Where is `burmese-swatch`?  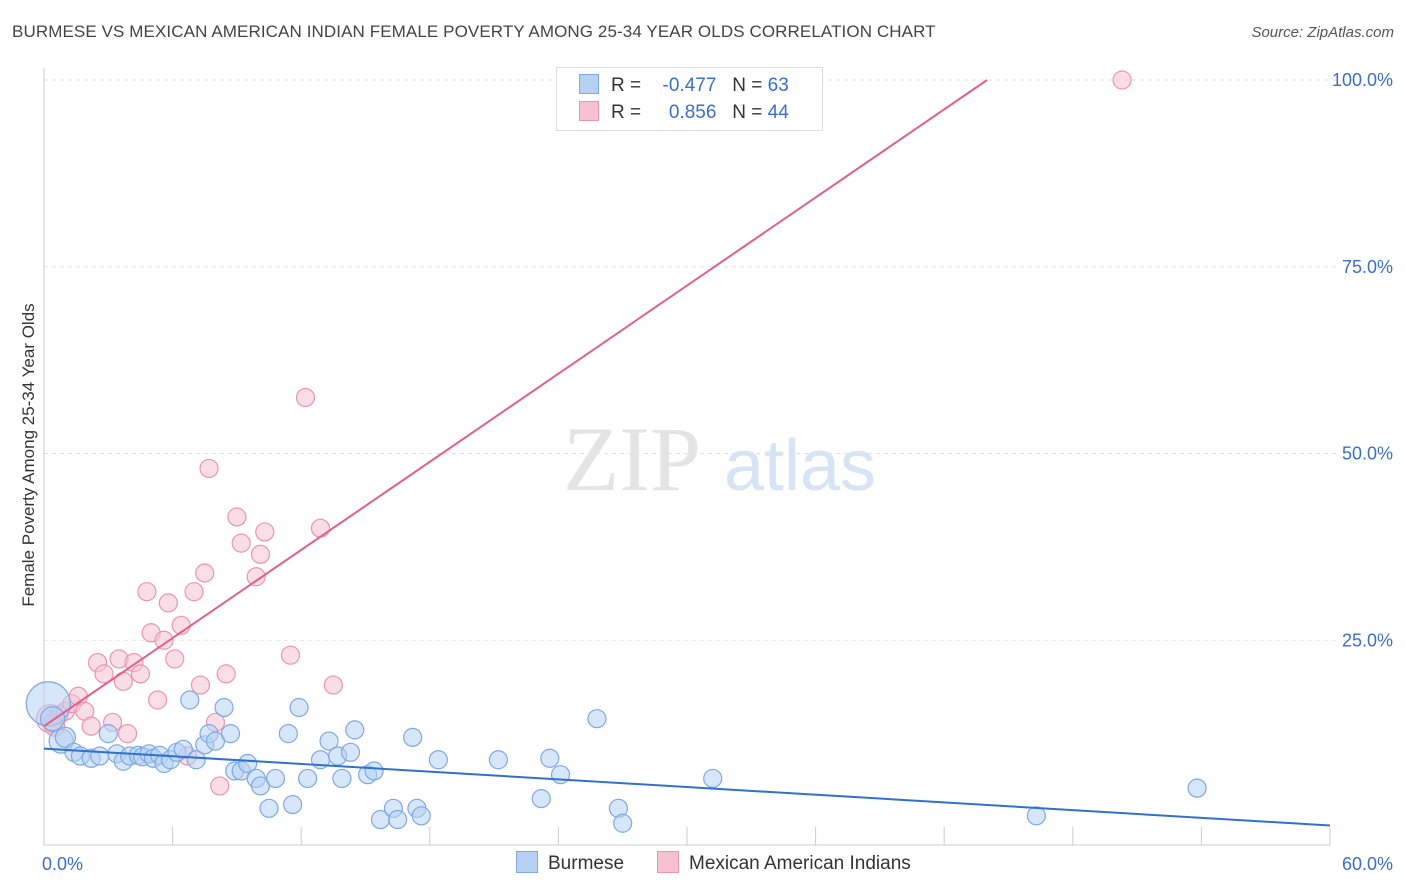 burmese-swatch is located at coordinates (589, 84).